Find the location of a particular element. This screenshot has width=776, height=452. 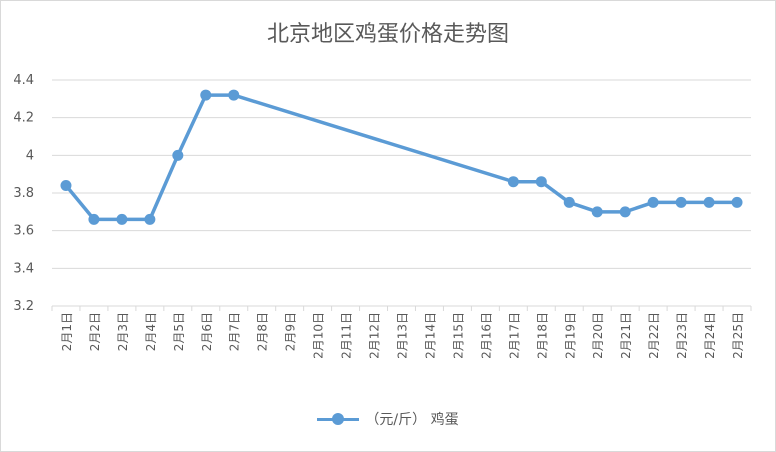

y-tick-label: 3.2 is located at coordinates (23, 306).